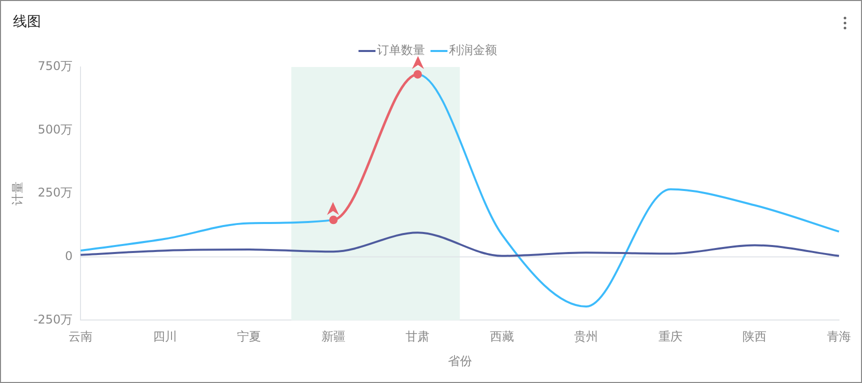 The image size is (862, 383). Describe the element at coordinates (670, 337) in the screenshot. I see `x-tick-label: 重庆` at that location.